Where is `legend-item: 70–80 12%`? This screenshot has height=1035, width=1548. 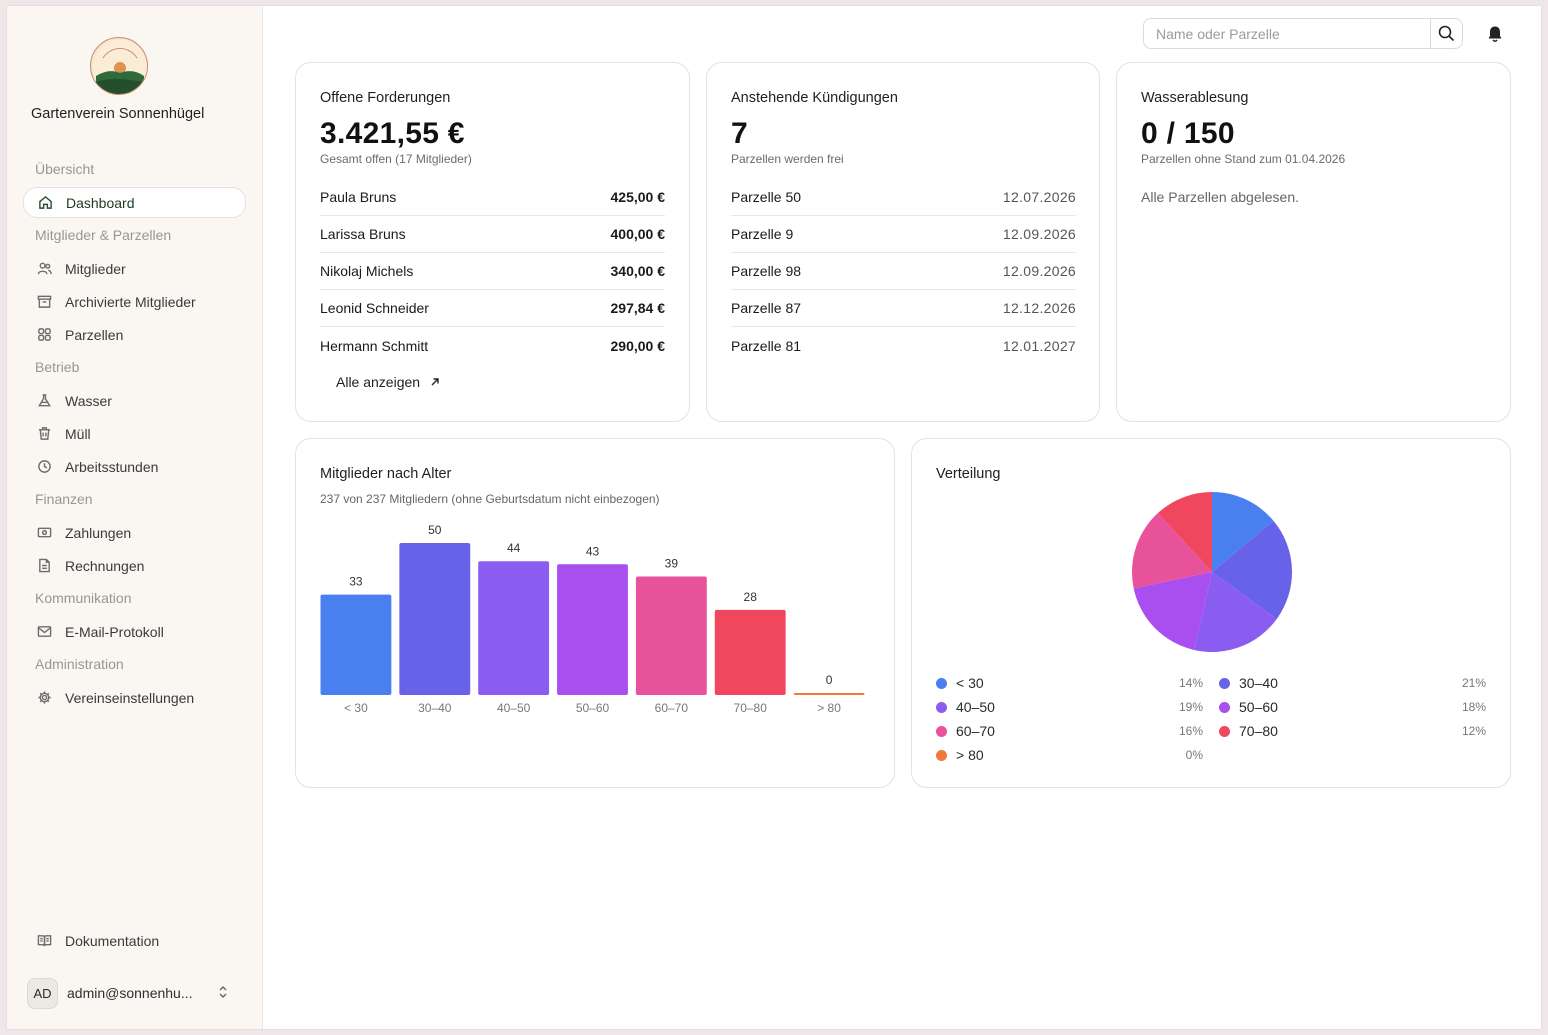 legend-item: 70–80 12% is located at coordinates (1352, 731).